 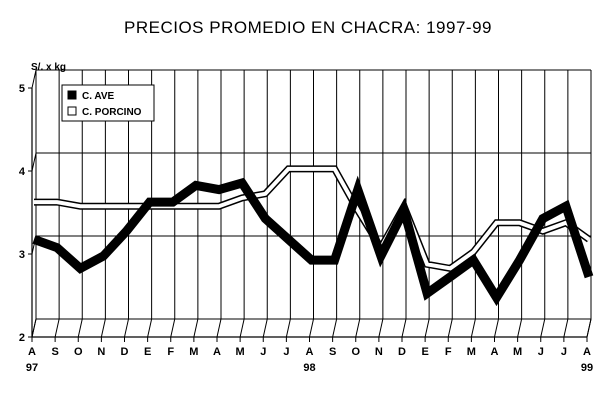 I want to click on chart-title: PRECIOS PROMEDIO EN CHACRA: 1997-99, so click(x=308, y=27).